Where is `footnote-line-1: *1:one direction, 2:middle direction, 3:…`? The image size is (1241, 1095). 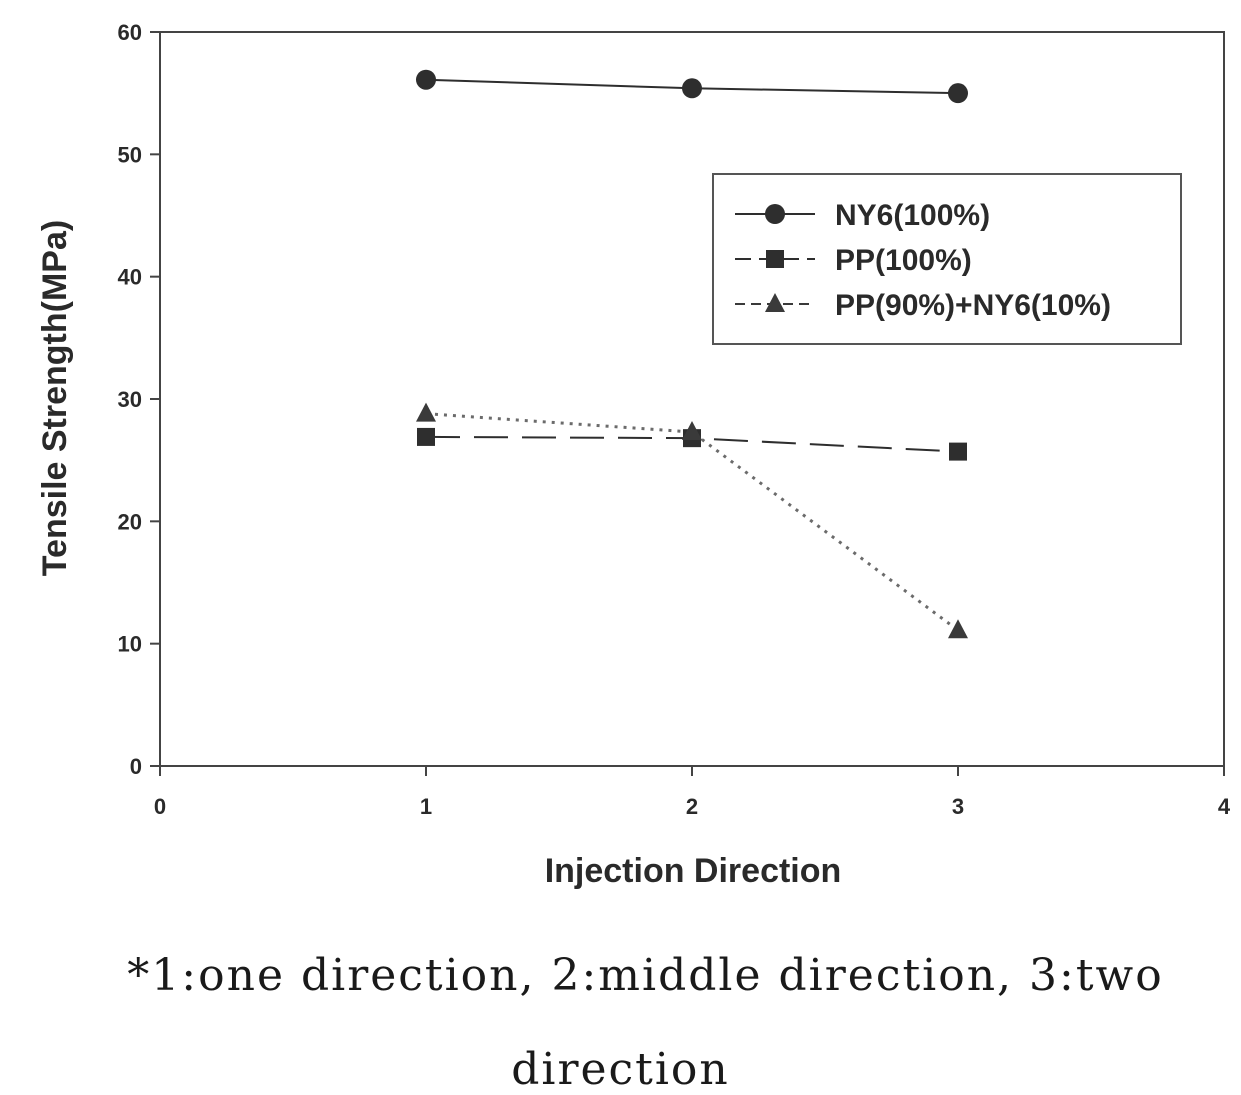
footnote-line-1: *1:one direction, 2:middle direction, 3:… is located at coordinates (645, 975).